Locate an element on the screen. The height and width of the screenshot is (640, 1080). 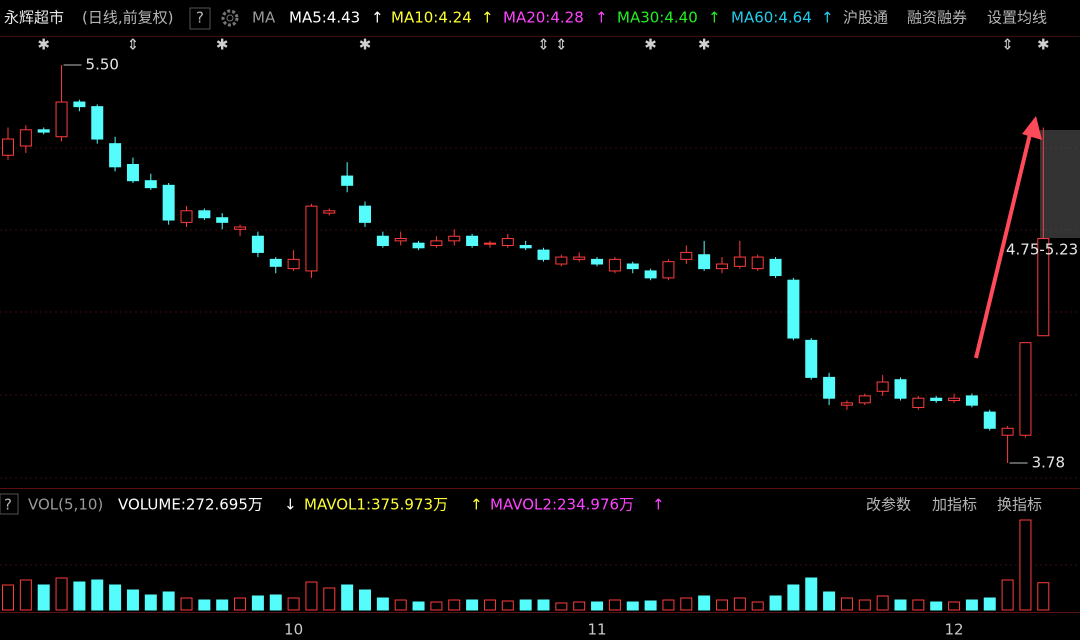
header-item: 融资融券 is located at coordinates (937, 18).